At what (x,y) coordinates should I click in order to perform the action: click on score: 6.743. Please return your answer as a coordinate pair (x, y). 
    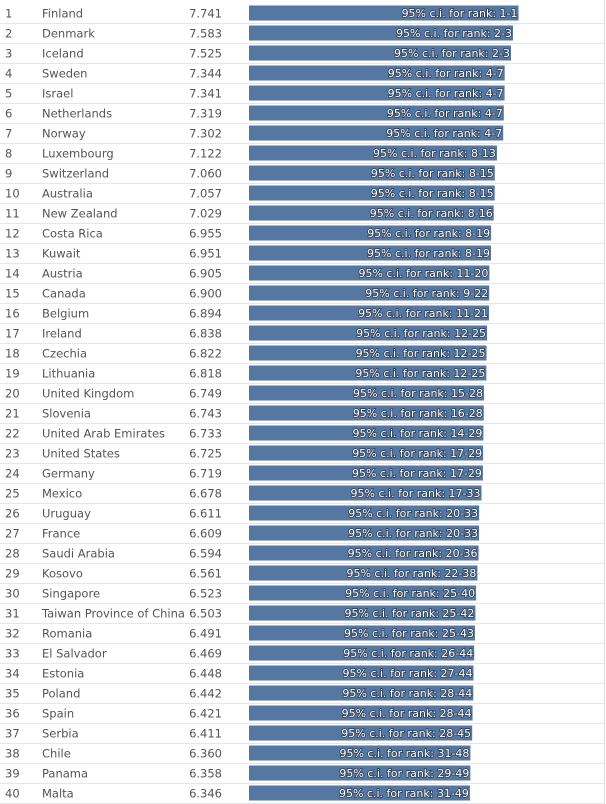
    Looking at the image, I should click on (205, 414).